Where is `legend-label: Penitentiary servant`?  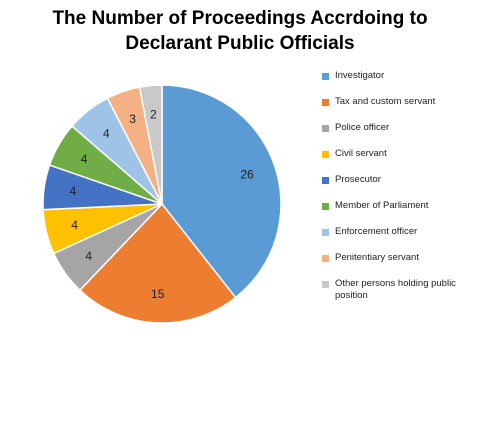
legend-label: Penitentiary servant is located at coordinates (377, 257).